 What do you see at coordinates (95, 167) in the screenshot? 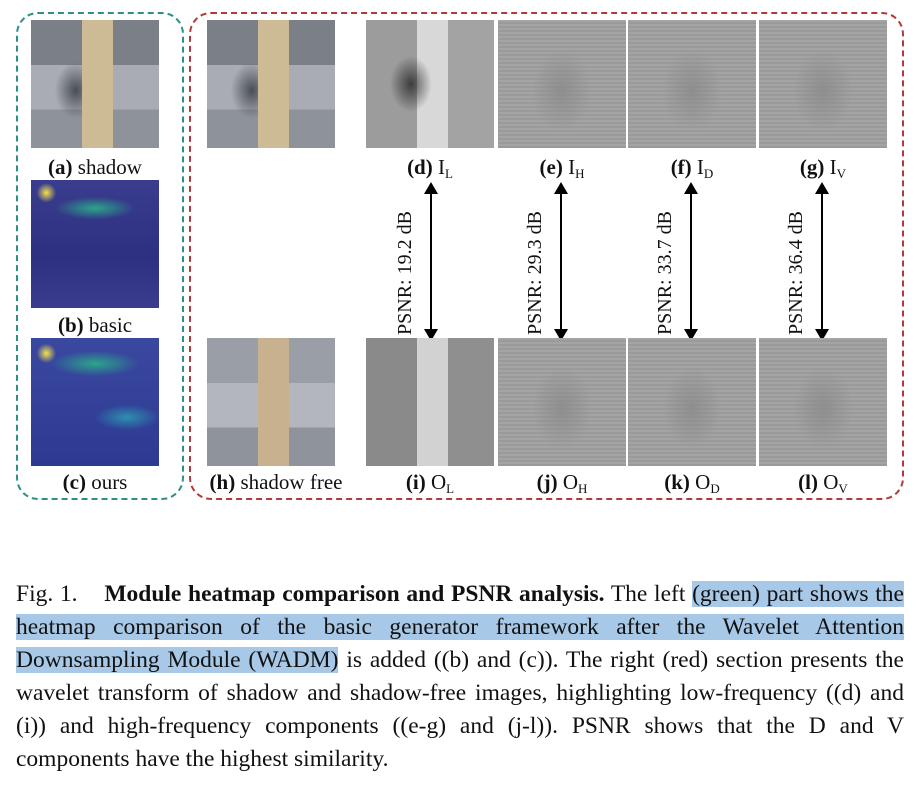
I see `caption-a: (a) shadow` at bounding box center [95, 167].